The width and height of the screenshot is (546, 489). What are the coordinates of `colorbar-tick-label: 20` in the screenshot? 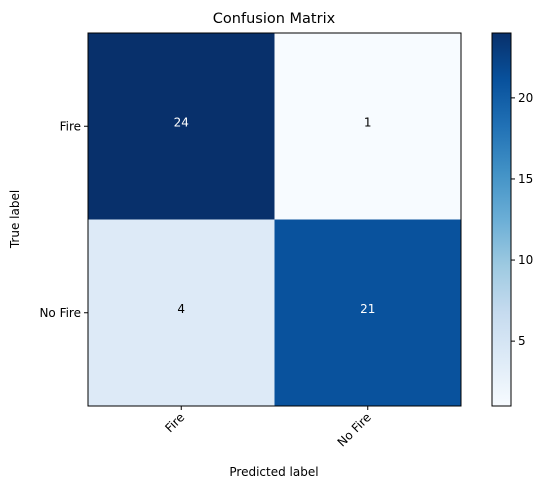 It's located at (525, 98).